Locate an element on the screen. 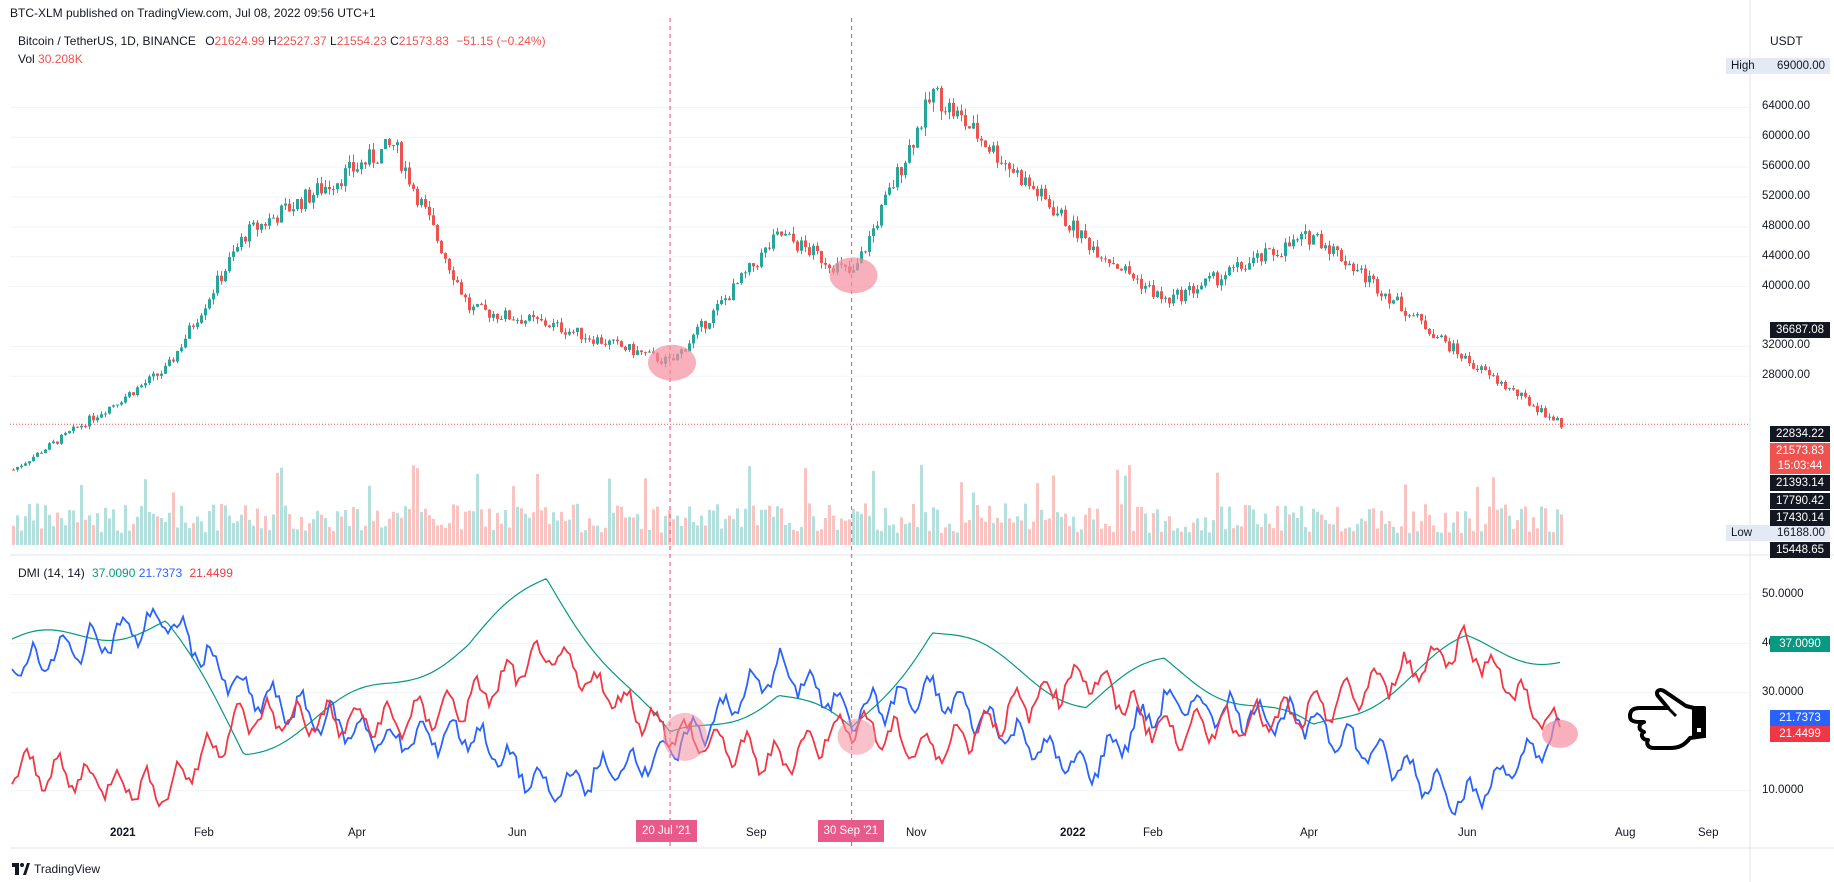 Image resolution: width=1834 pixels, height=882 pixels. ohlc-low-value: 21554.23 is located at coordinates (361, 41).